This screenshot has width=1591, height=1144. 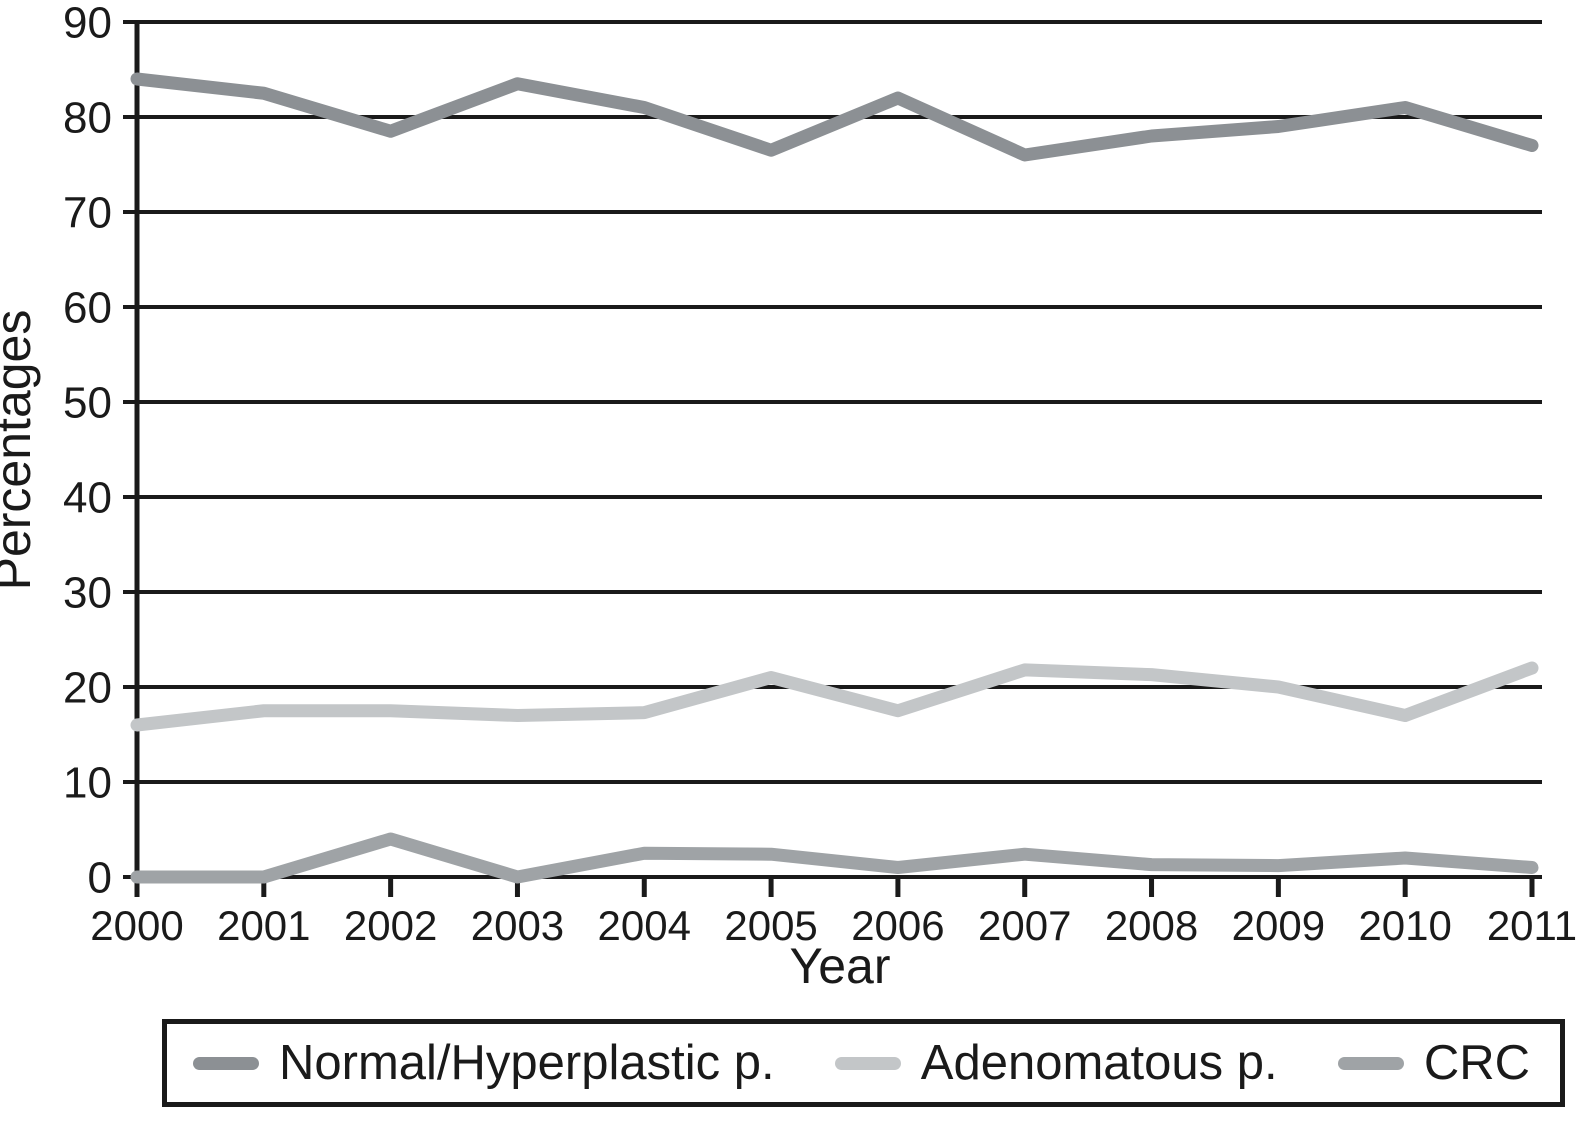 I want to click on legend-label-normal-hyperplastic: Normal/Hyperplastic p., so click(x=527, y=1062).